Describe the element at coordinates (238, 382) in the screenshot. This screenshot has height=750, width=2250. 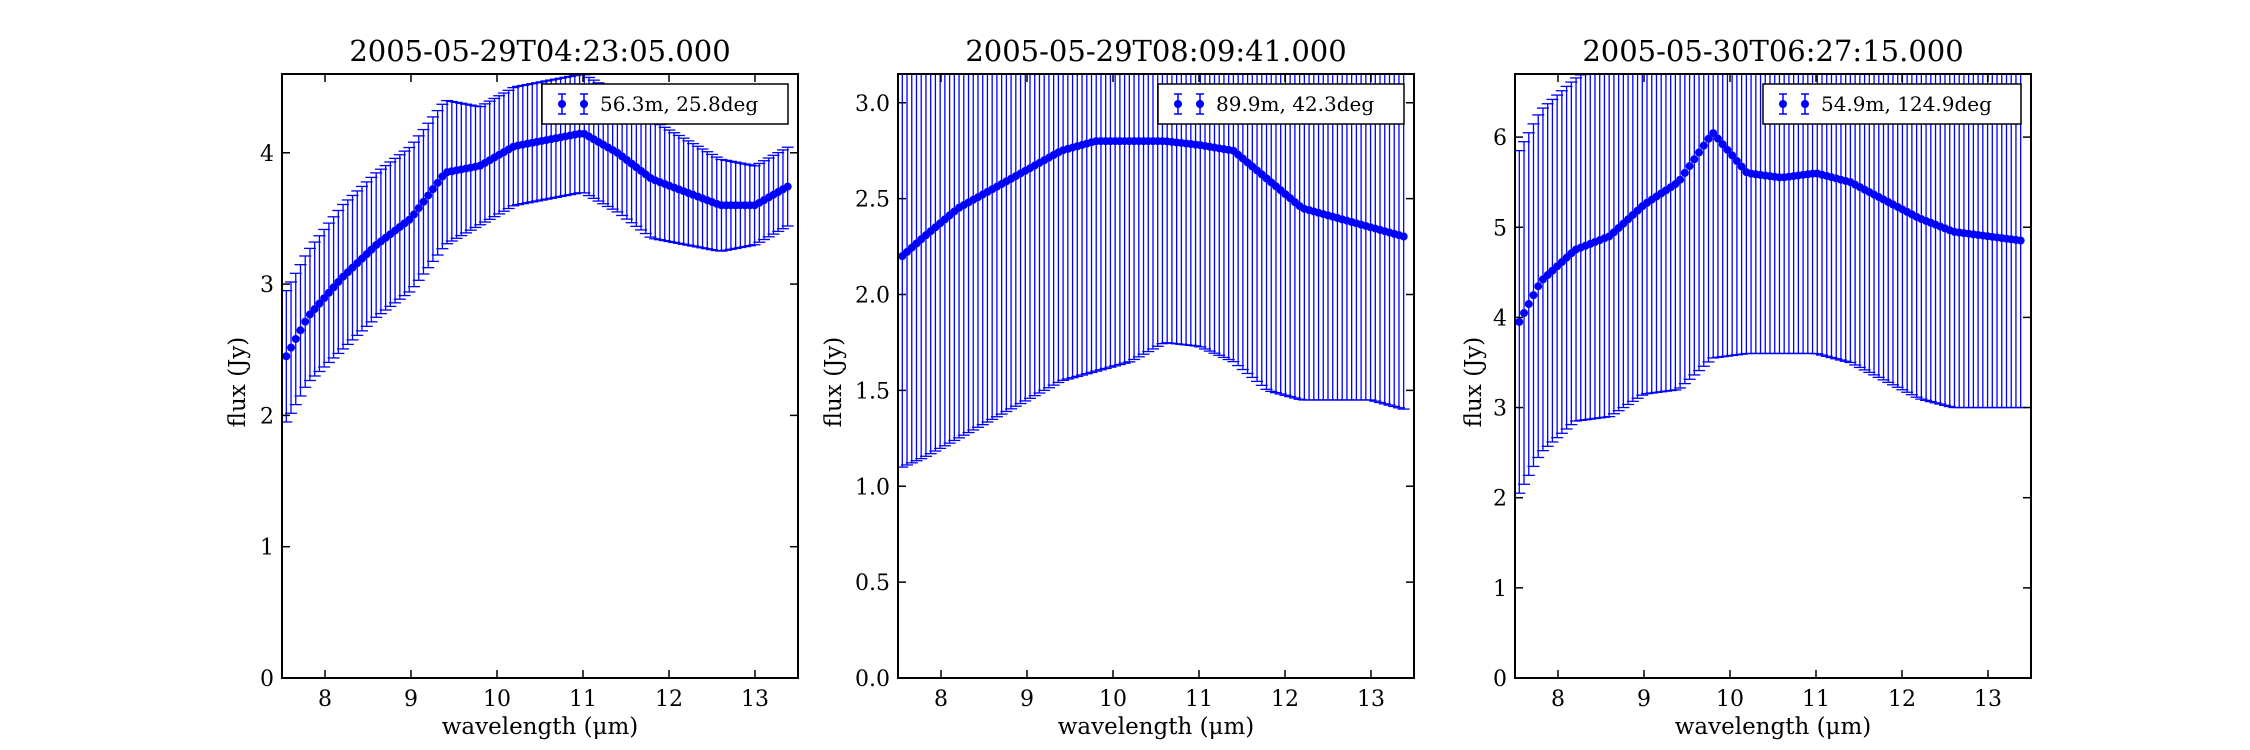
I see `panel-1-ylabel: flux (Jy)` at that location.